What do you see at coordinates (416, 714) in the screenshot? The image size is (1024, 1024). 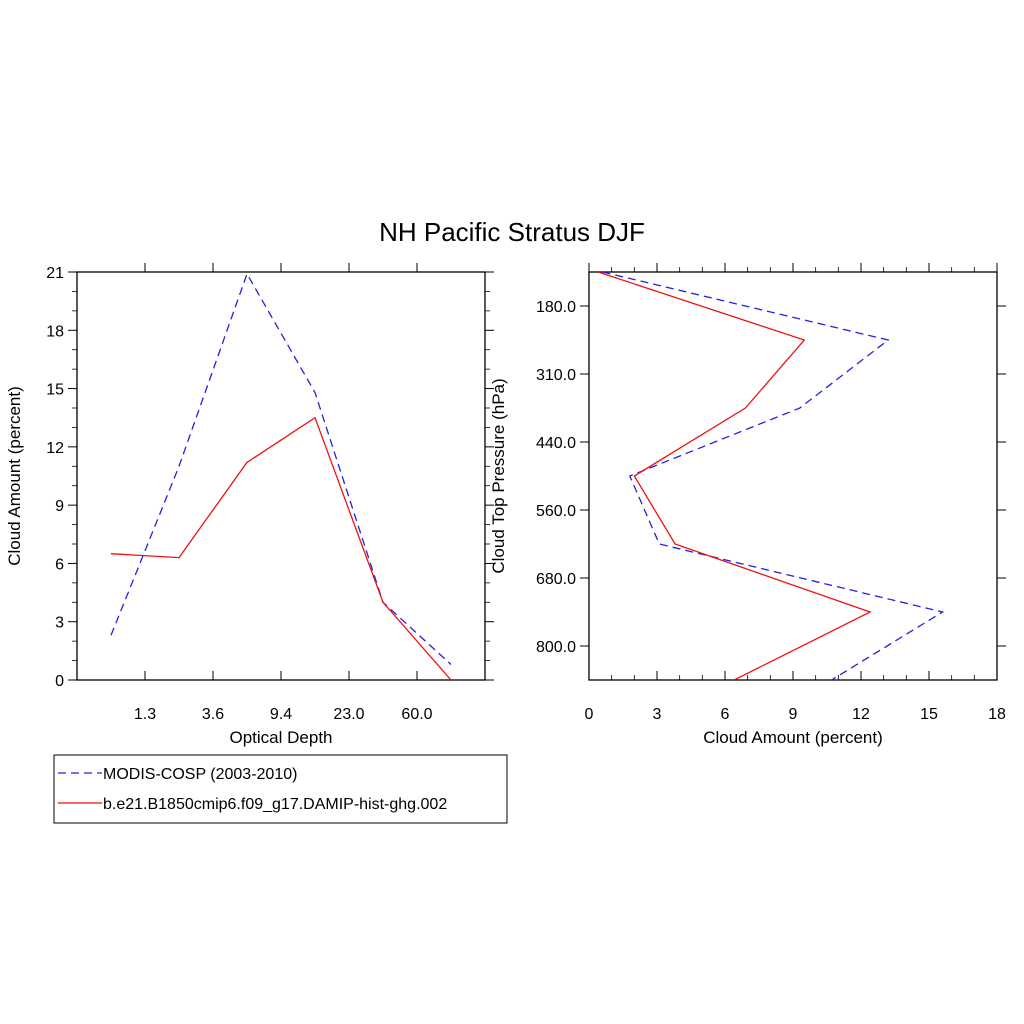 I see `left-x-tick-label: 60.0` at bounding box center [416, 714].